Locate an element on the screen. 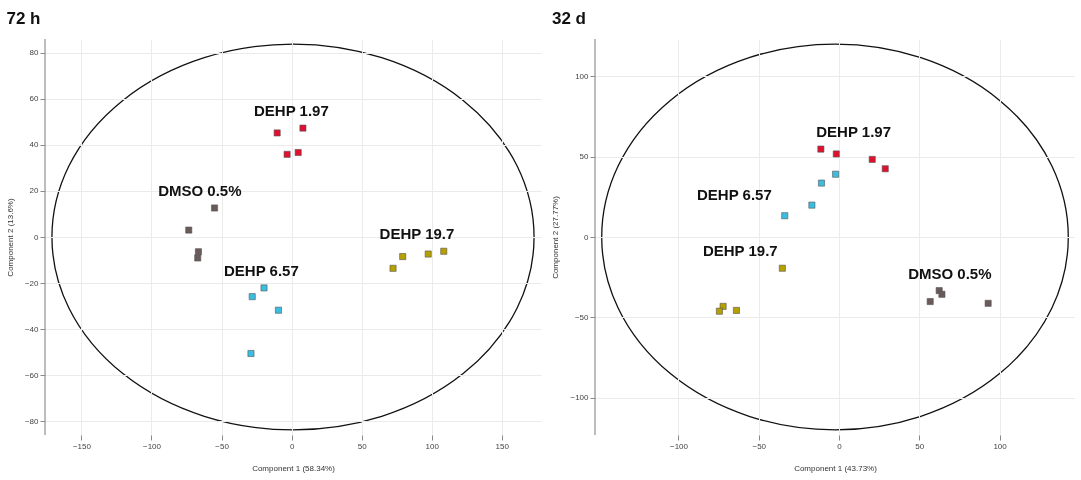 The image size is (1081, 480). y-tick-label: 50 is located at coordinates (584, 157).